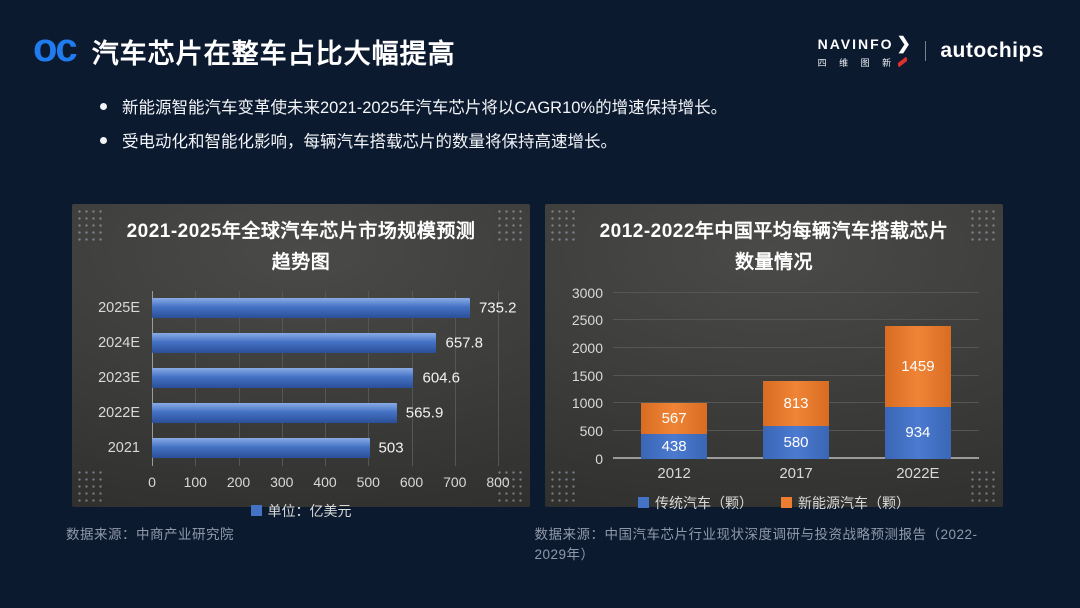 The image size is (1080, 608). What do you see at coordinates (329, 482) in the screenshot?
I see `x-axis-ticks: 0 100 200 300 400 500 600 700 800` at bounding box center [329, 482].